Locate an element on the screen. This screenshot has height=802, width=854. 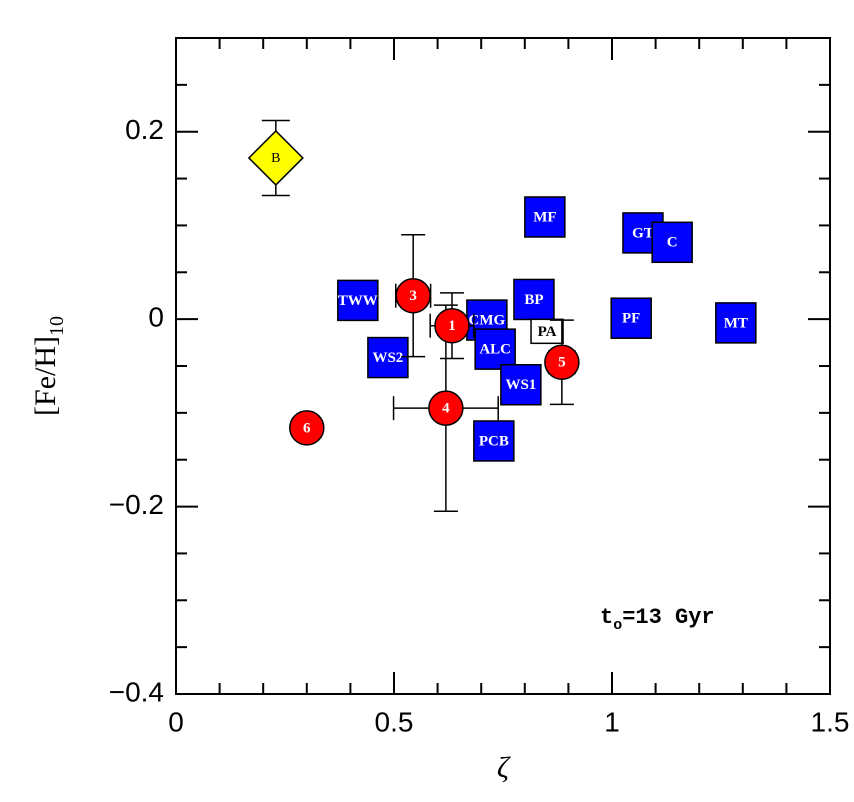
square-label: PF is located at coordinates (631, 319).